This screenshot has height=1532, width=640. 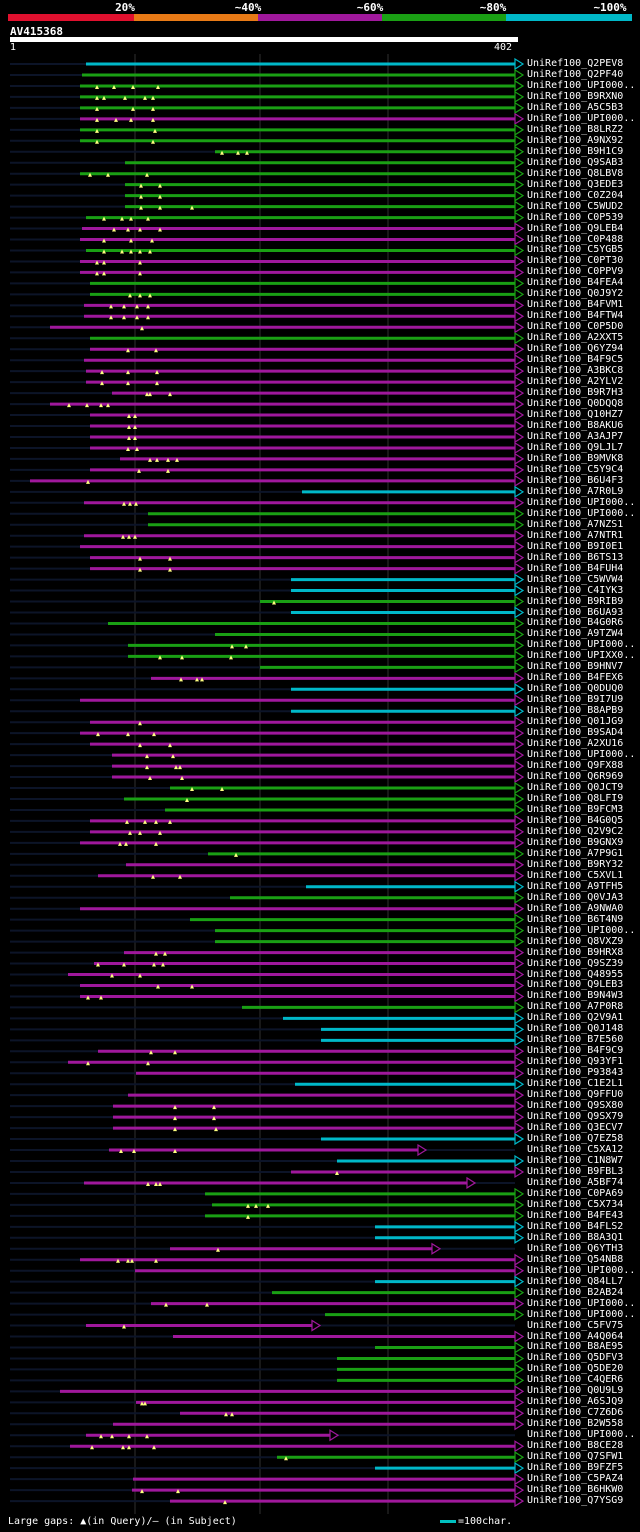 I want to click on hit-label: UniRef100_A5C5B3, so click(x=575, y=107).